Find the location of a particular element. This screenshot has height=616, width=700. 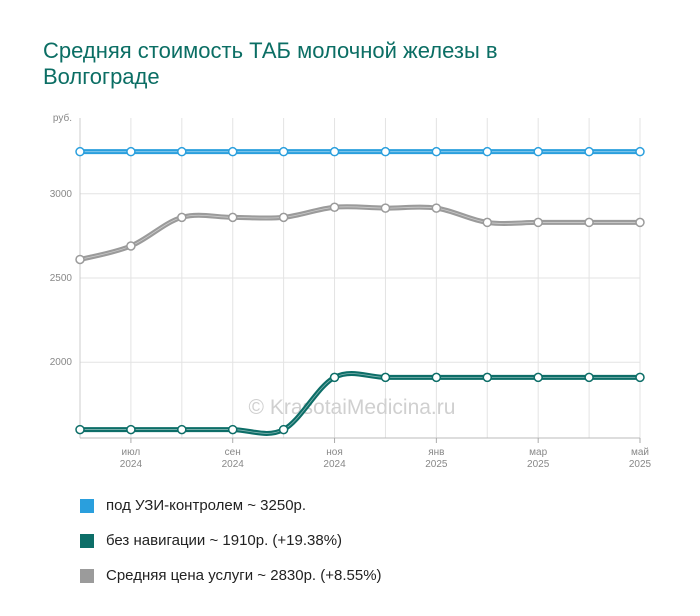

x-tick-label: ноя is located at coordinates (334, 452).